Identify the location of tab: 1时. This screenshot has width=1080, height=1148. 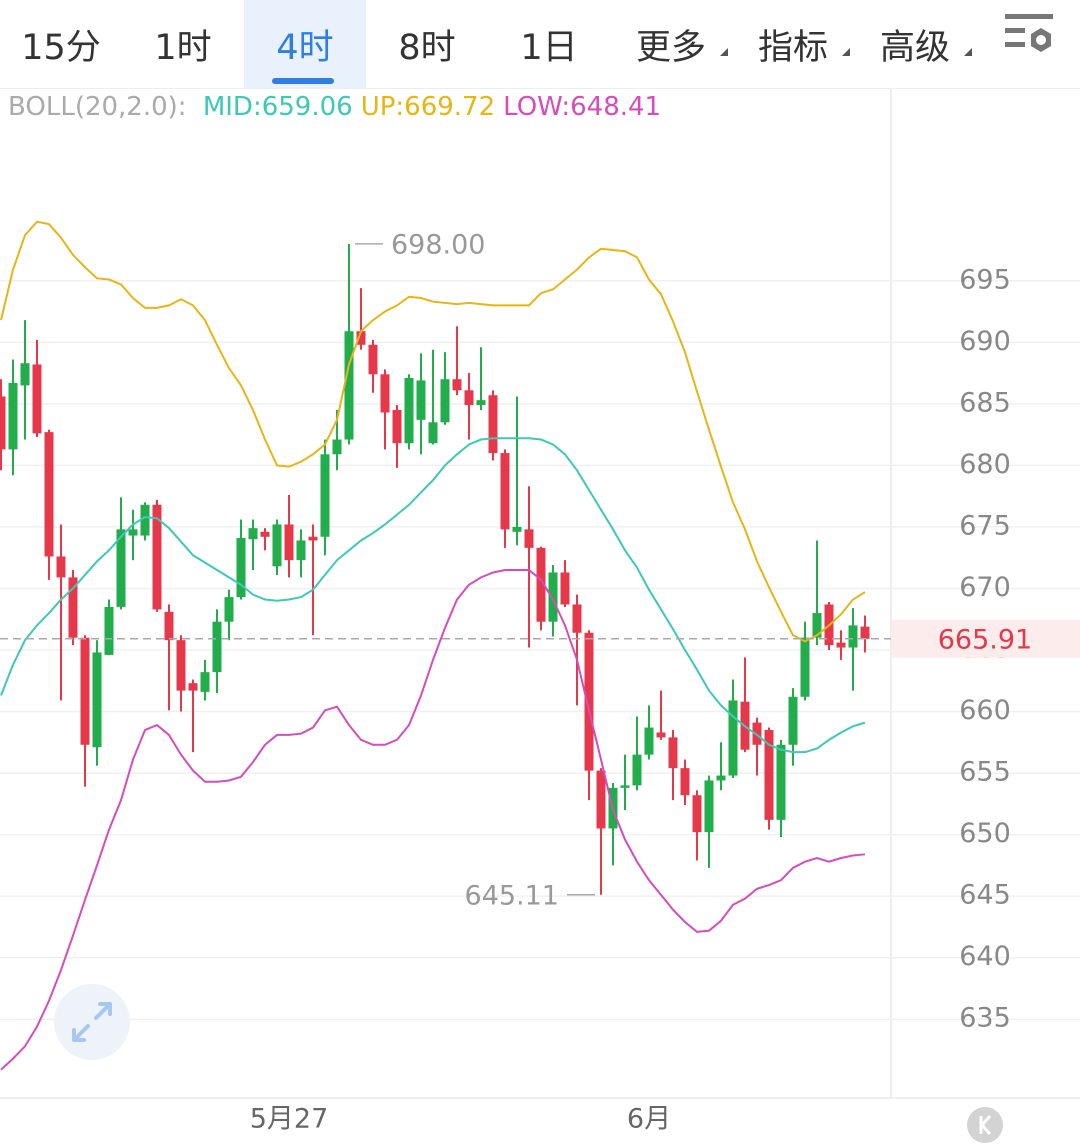
(183, 44).